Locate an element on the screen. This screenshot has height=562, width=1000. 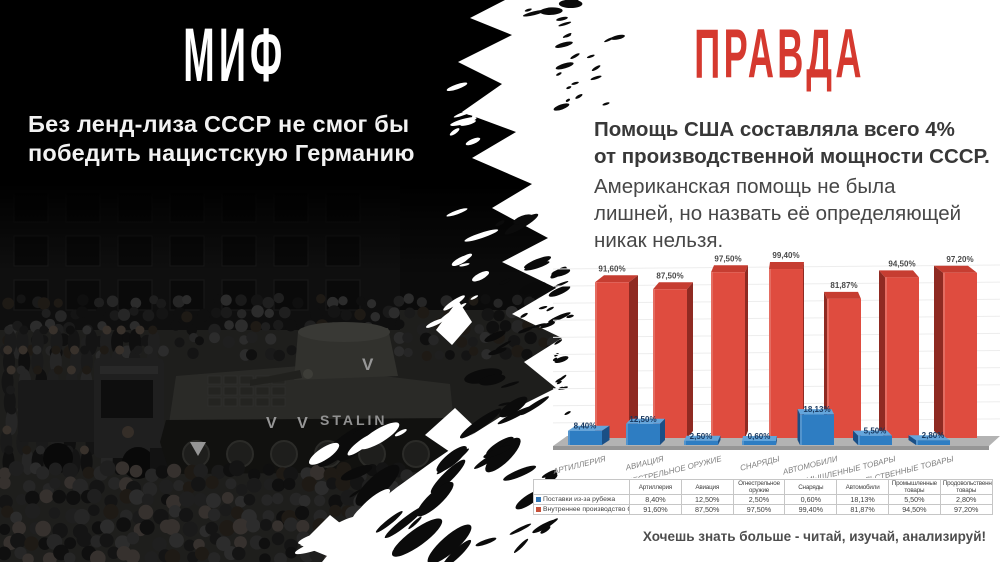
category-axis-label: АРТИЛЛЕРИЯ is located at coordinates (580, 465).